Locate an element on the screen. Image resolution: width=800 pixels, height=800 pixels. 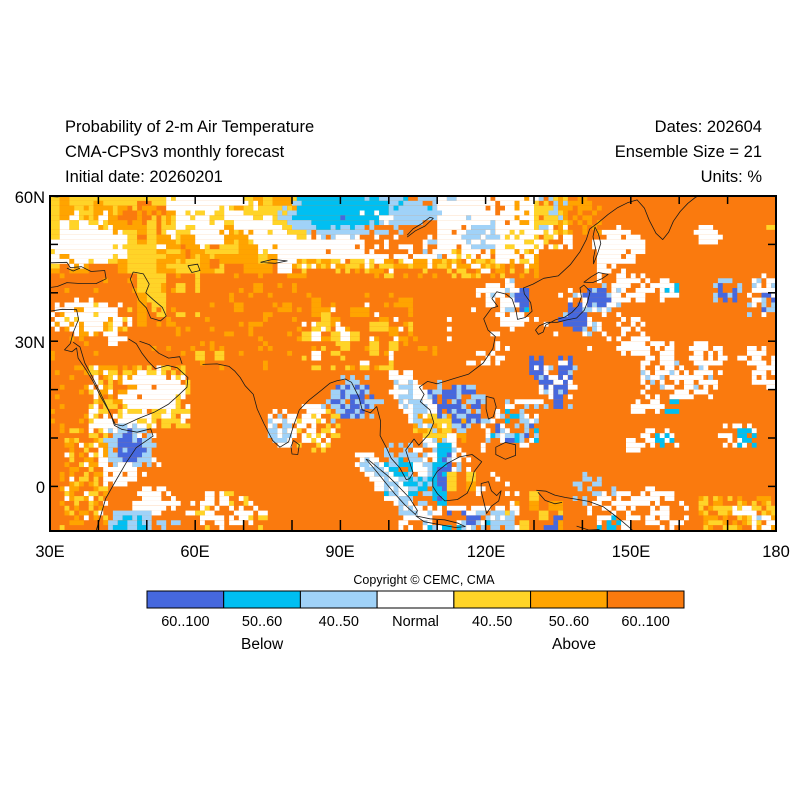
svg-text: 0 is located at coordinates (40, 488).